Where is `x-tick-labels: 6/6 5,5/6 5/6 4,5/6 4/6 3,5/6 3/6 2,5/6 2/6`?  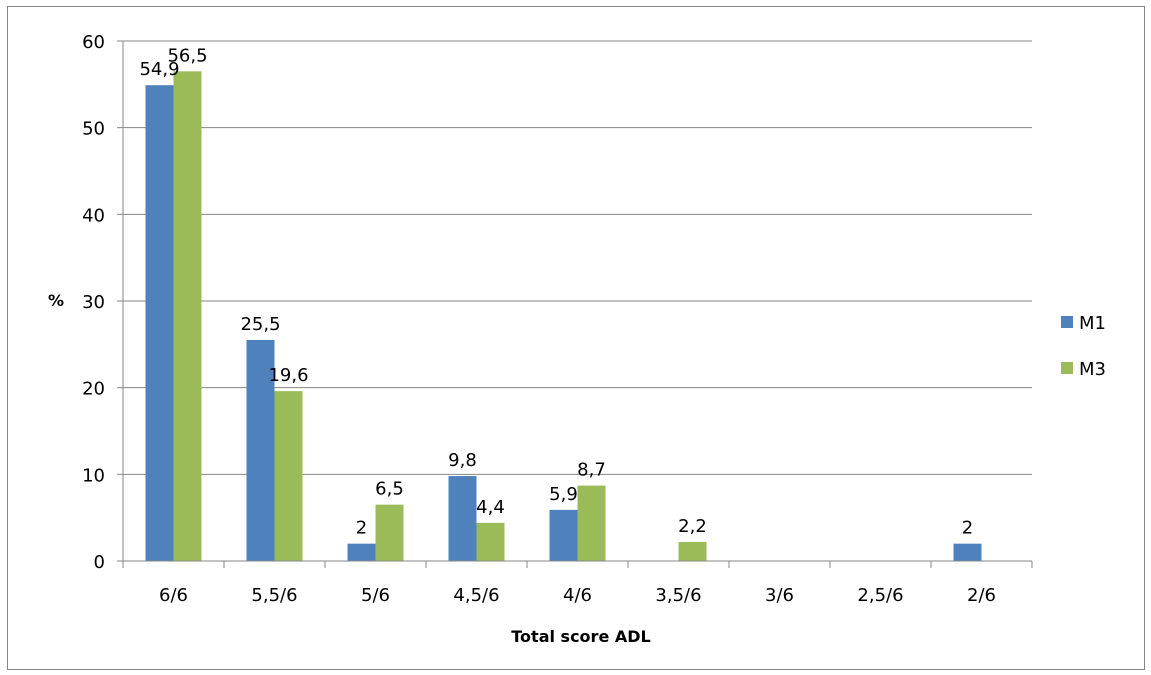 x-tick-labels: 6/6 5,5/6 5/6 4,5/6 4/6 3,5/6 3/6 2,5/6 2/6 is located at coordinates (577, 595).